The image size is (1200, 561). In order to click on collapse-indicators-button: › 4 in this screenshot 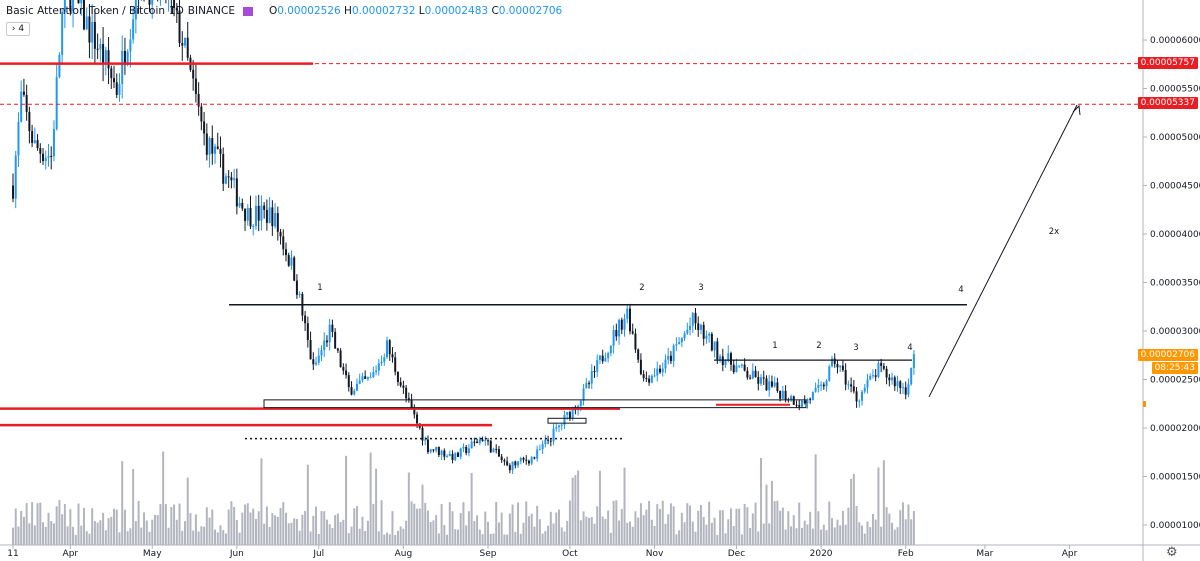, I will do `click(18, 29)`.